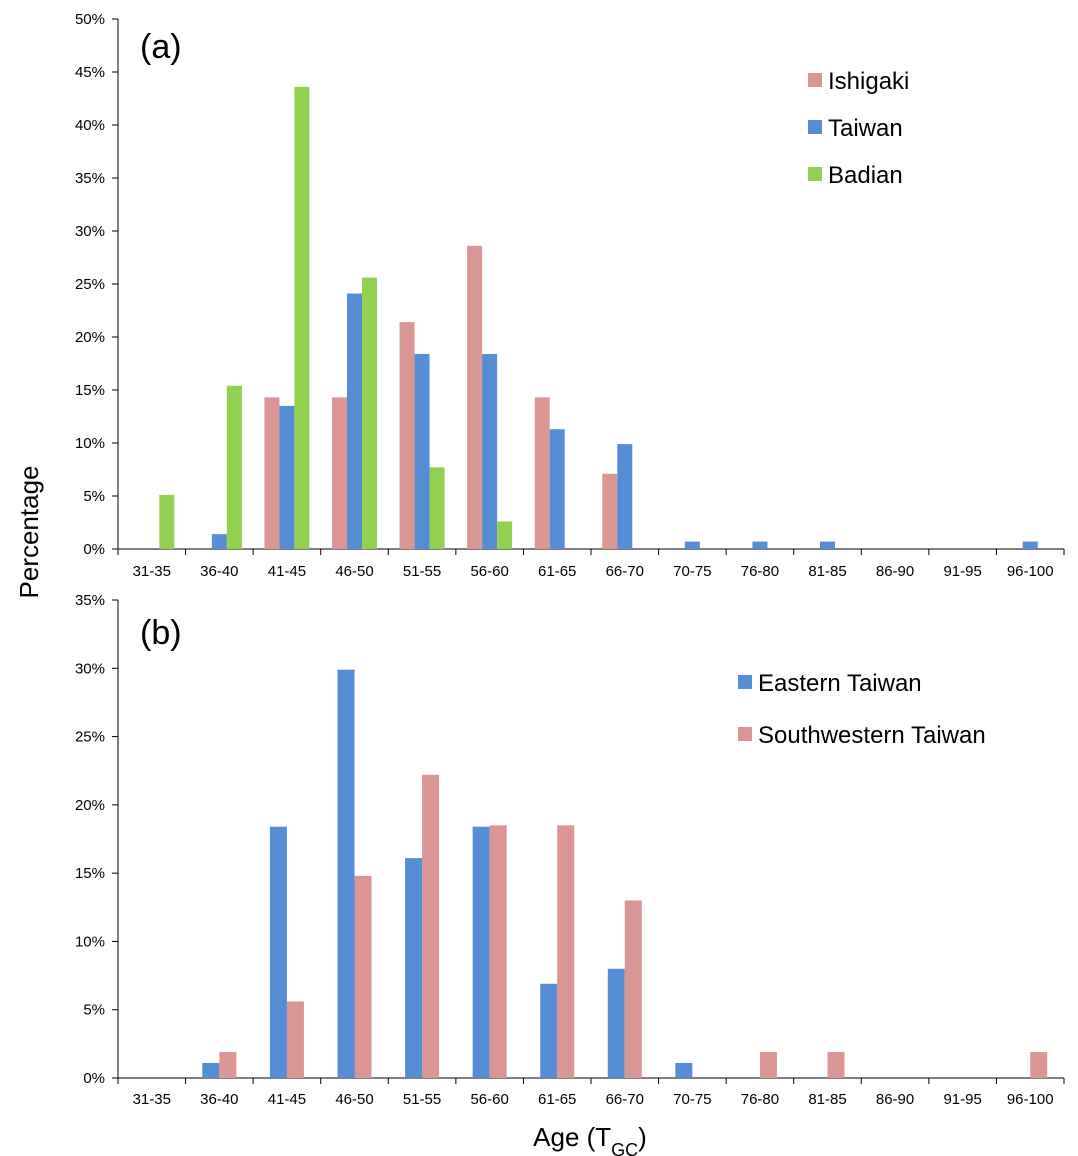  I want to click on y-tick-label: 10%, so click(90, 941).